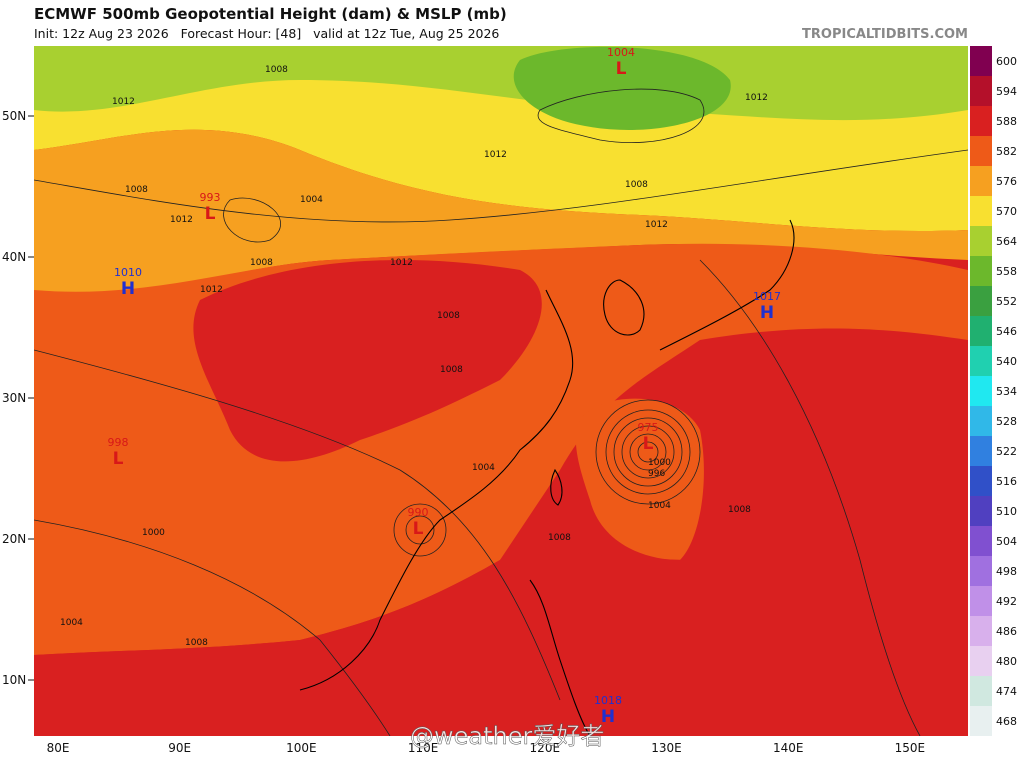 Image resolution: width=1024 pixels, height=760 pixels. What do you see at coordinates (210, 197) in the screenshot?
I see `center-pressure: 993` at bounding box center [210, 197].